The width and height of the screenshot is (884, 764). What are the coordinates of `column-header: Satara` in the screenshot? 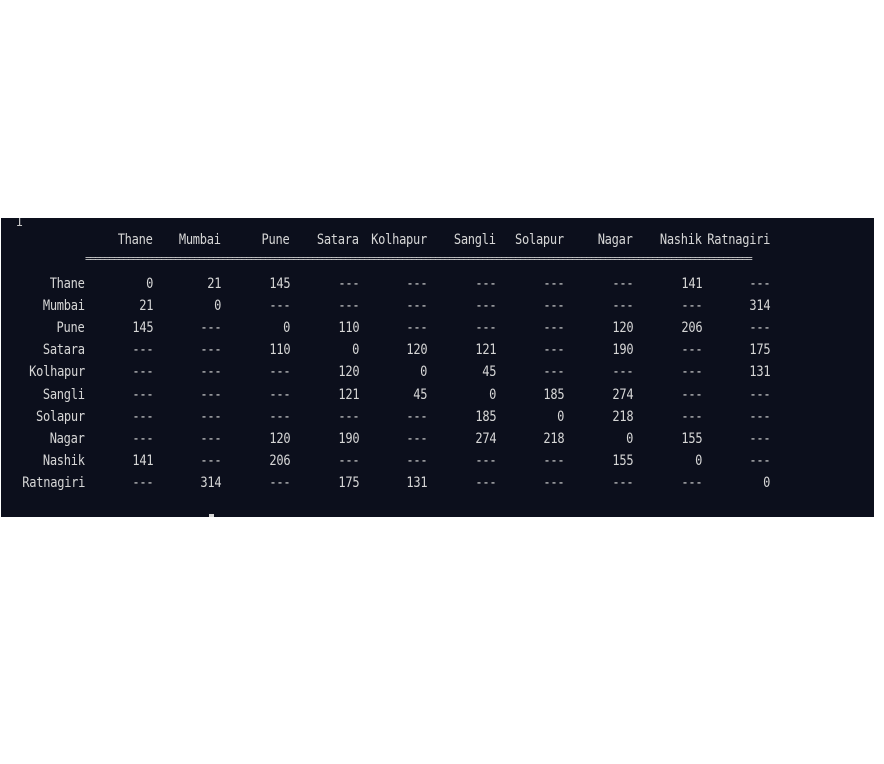 It's located at (338, 240).